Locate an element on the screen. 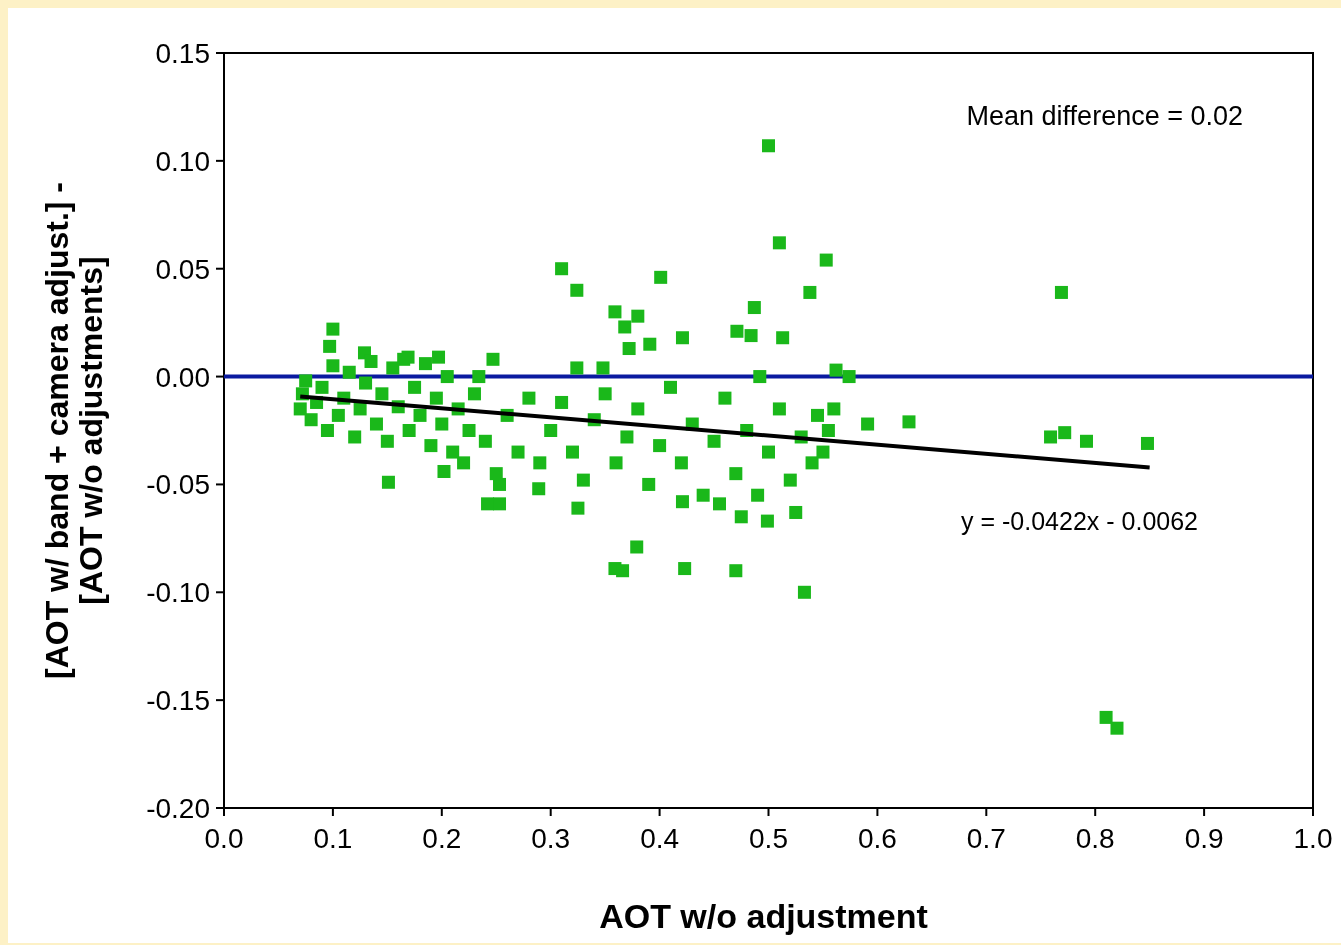  x-axis-title: AOT w/o adjustment is located at coordinates (763, 916).